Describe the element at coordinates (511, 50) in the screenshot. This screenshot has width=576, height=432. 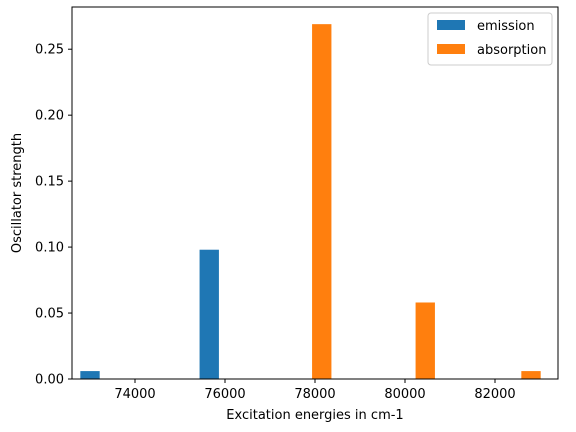
I see `legend-label-absorption: absorption` at that location.